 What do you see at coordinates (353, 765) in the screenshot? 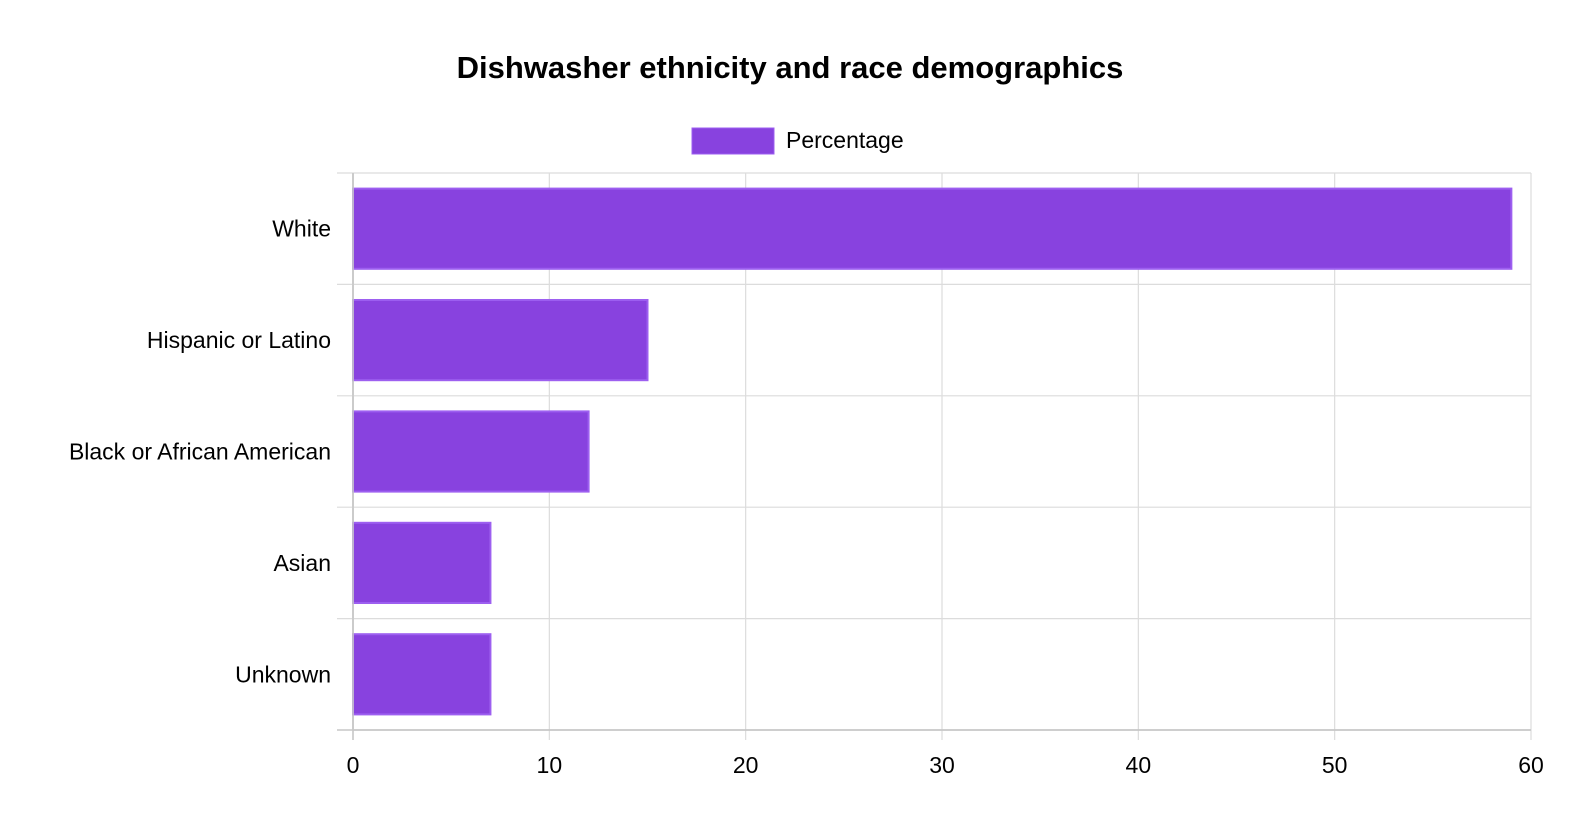
I see `x-tick-label: 0` at bounding box center [353, 765].